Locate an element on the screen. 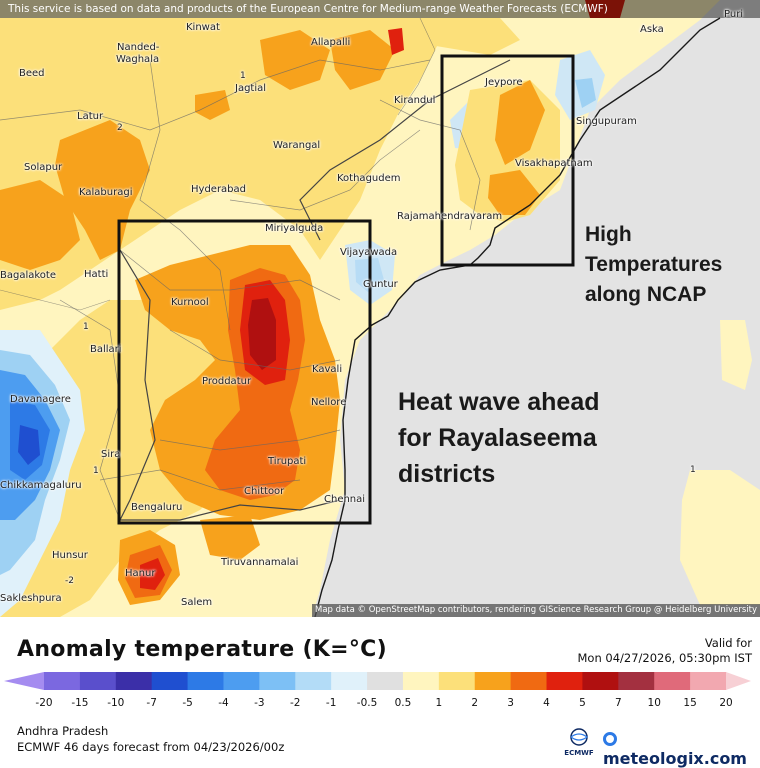 The image size is (760, 768). city-label: Chittoor is located at coordinates (264, 491).